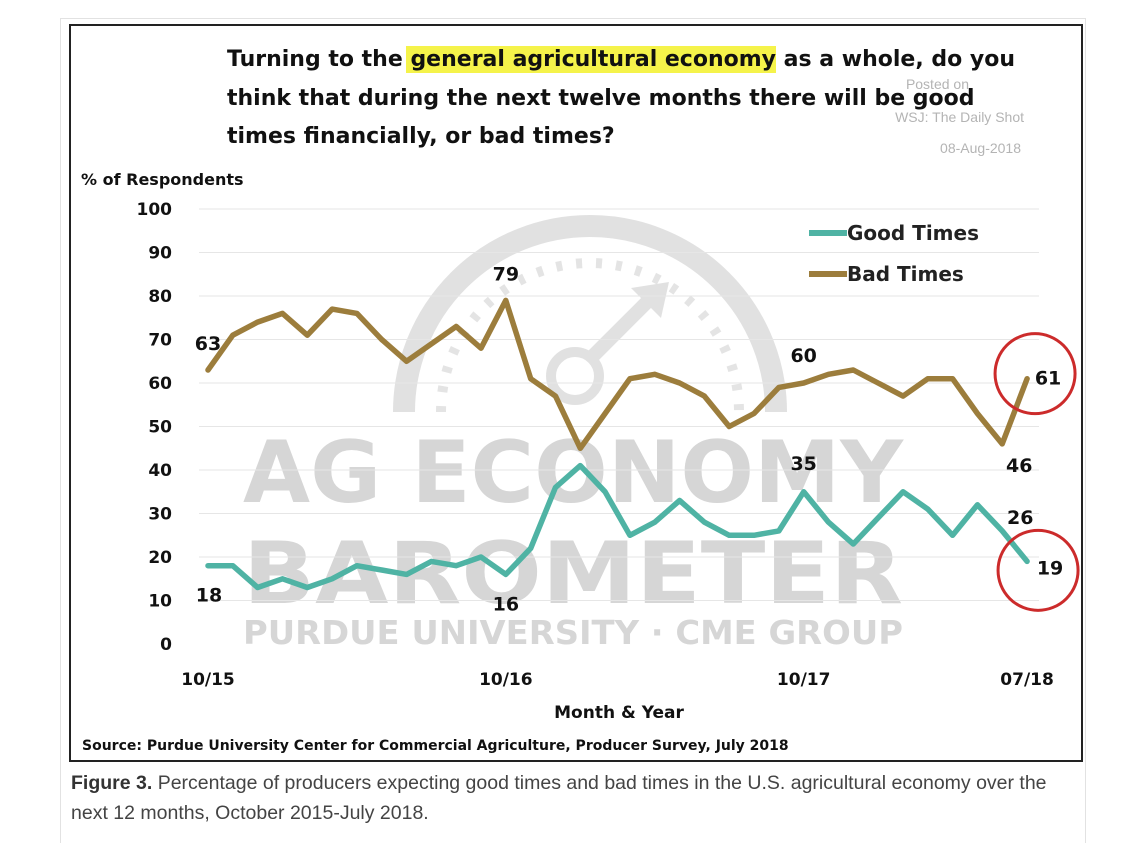 The width and height of the screenshot is (1148, 843). I want to click on watermark-outlet: WSJ: The Daily Shot, so click(959, 117).